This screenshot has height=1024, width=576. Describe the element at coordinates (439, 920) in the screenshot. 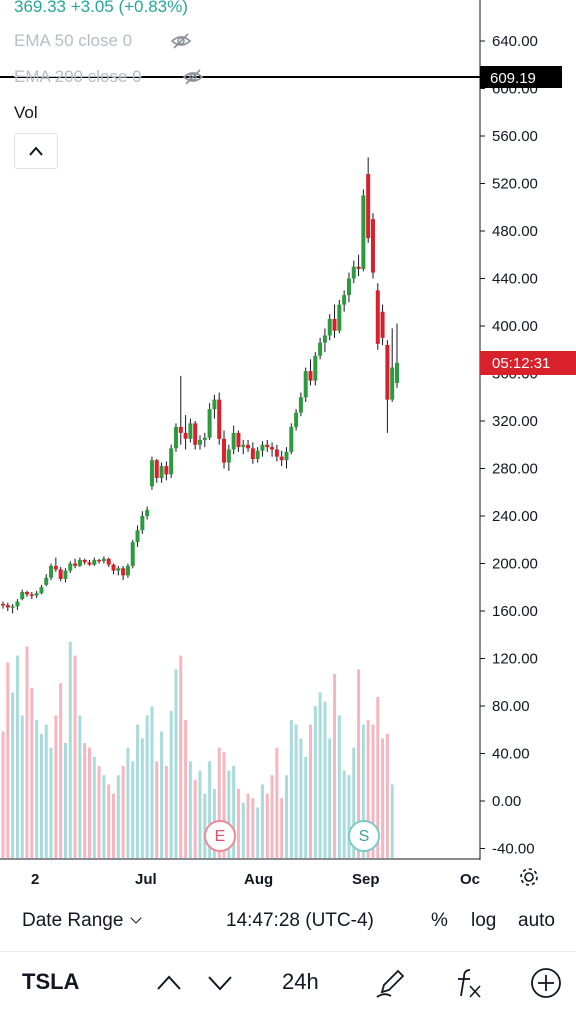

I see `percent-scale-toggle: %` at that location.